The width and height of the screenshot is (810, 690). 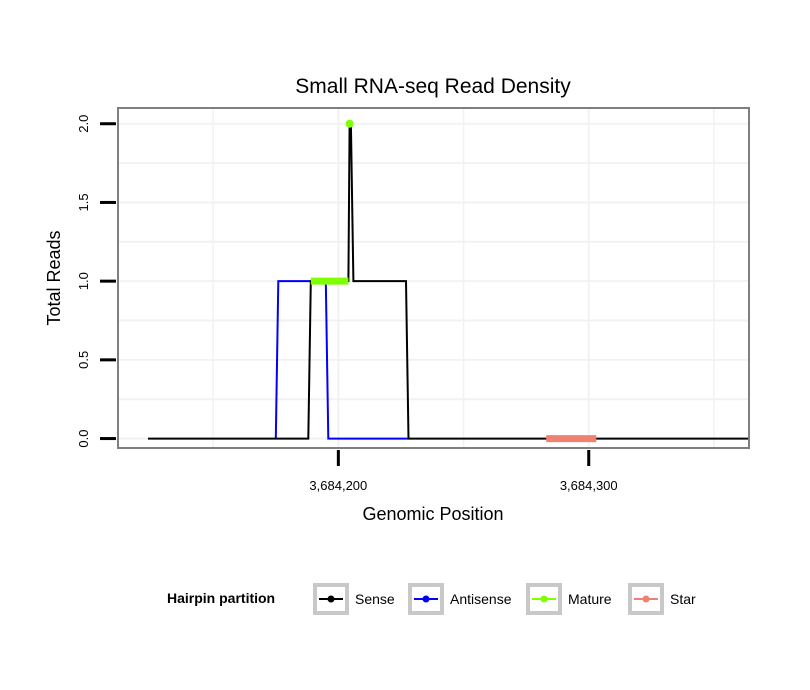 I want to click on x-tick-label: 3,684,300, so click(x=589, y=485).